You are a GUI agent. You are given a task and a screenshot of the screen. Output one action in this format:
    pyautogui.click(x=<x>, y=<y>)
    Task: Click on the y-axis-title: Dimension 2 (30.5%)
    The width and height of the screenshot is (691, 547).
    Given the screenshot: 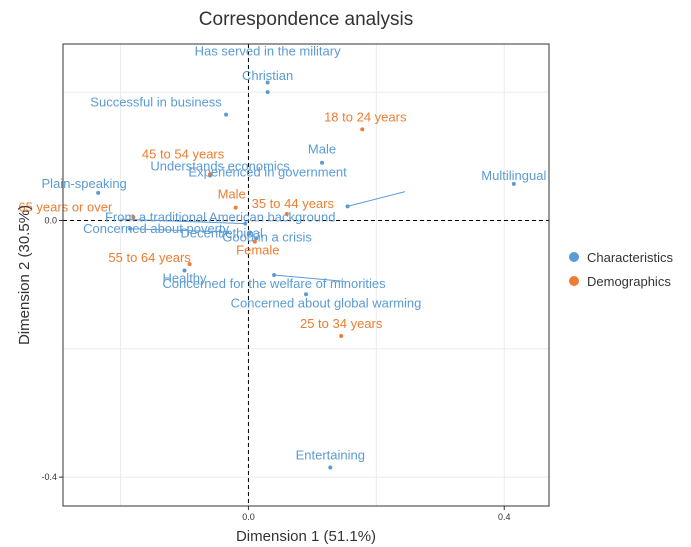 What is the action you would take?
    pyautogui.click(x=24, y=275)
    